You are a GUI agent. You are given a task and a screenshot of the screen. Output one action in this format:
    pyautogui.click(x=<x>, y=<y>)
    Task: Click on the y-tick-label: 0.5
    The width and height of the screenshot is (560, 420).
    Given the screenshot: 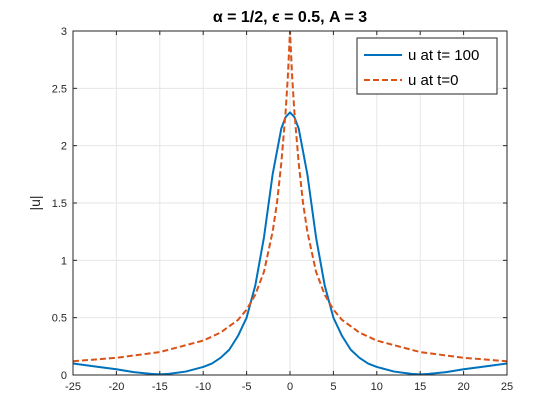 What is the action you would take?
    pyautogui.click(x=59, y=319)
    